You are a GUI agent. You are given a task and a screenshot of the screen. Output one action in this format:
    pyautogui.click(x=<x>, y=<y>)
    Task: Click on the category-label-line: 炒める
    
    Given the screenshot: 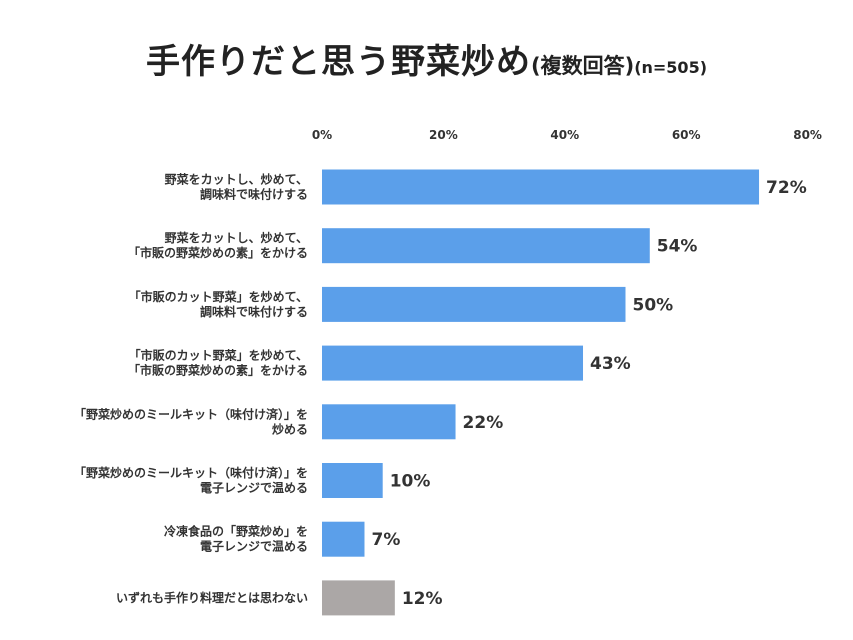 What is the action you would take?
    pyautogui.click(x=290, y=429)
    